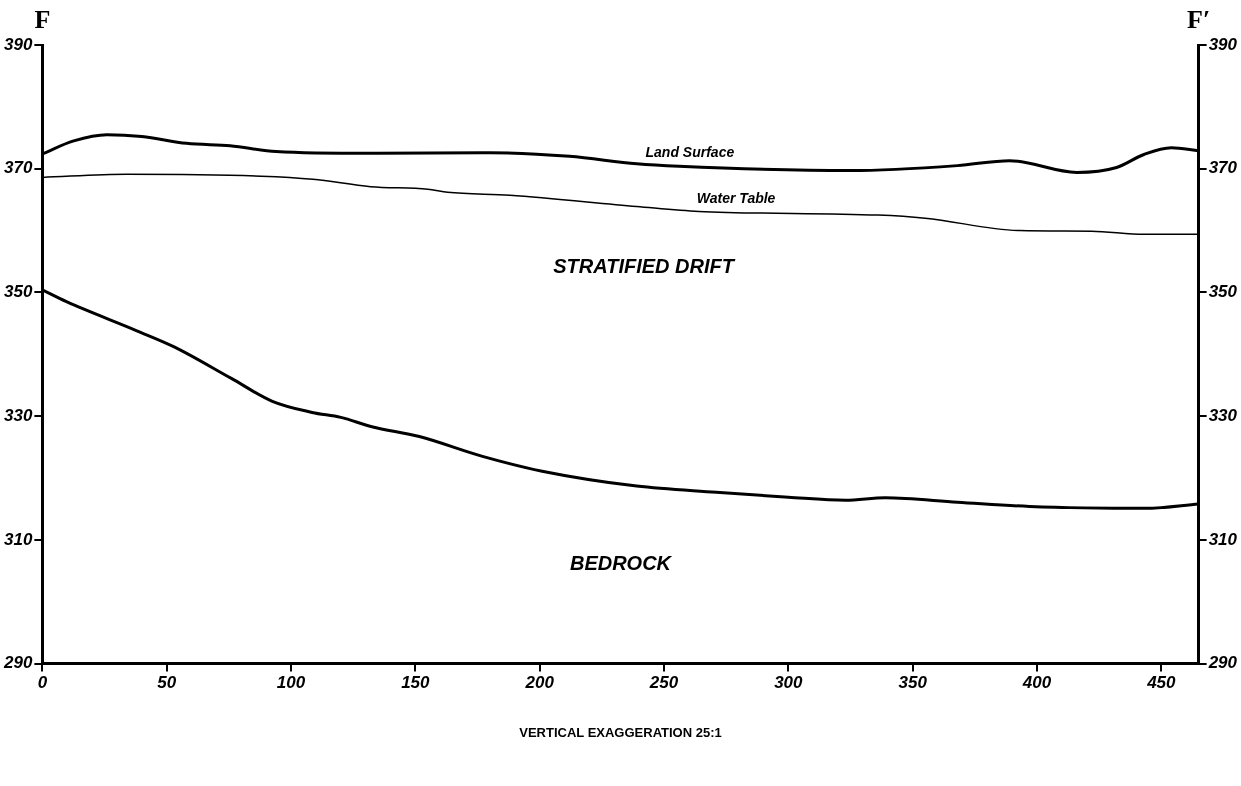  What do you see at coordinates (620, 733) in the screenshot?
I see `text: VERTICAL EXAGGERATION 25:1` at bounding box center [620, 733].